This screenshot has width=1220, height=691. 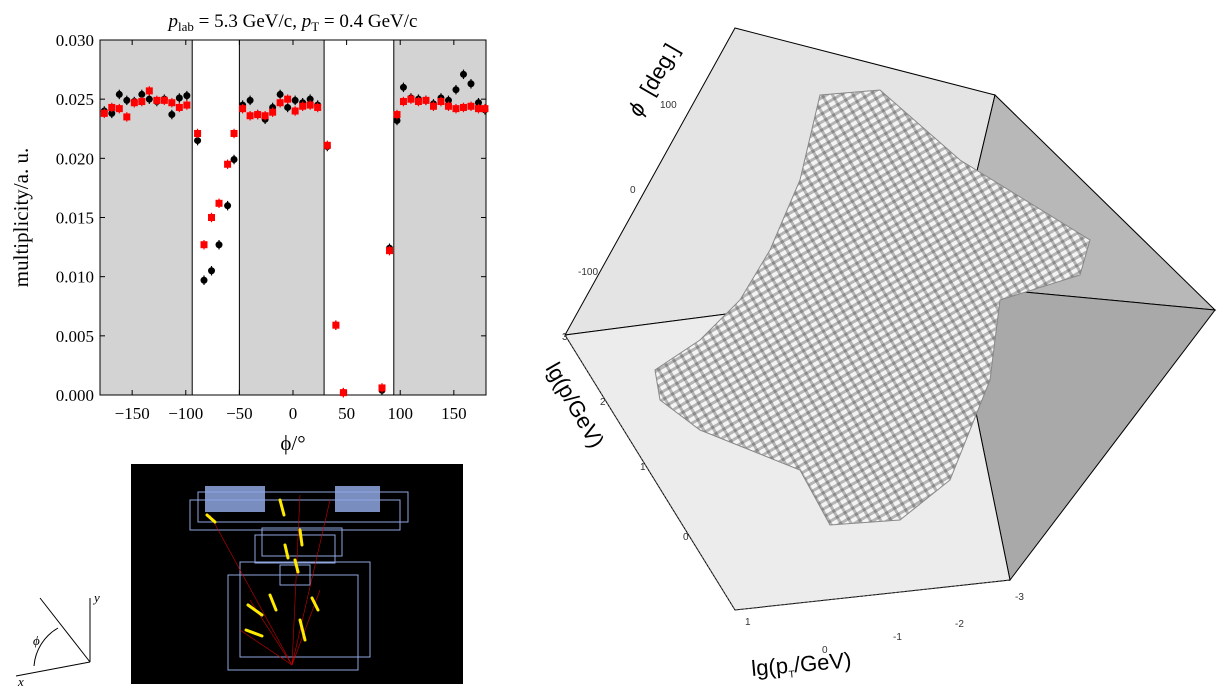 I want to click on coordinate-sketch, so click(x=53, y=637).